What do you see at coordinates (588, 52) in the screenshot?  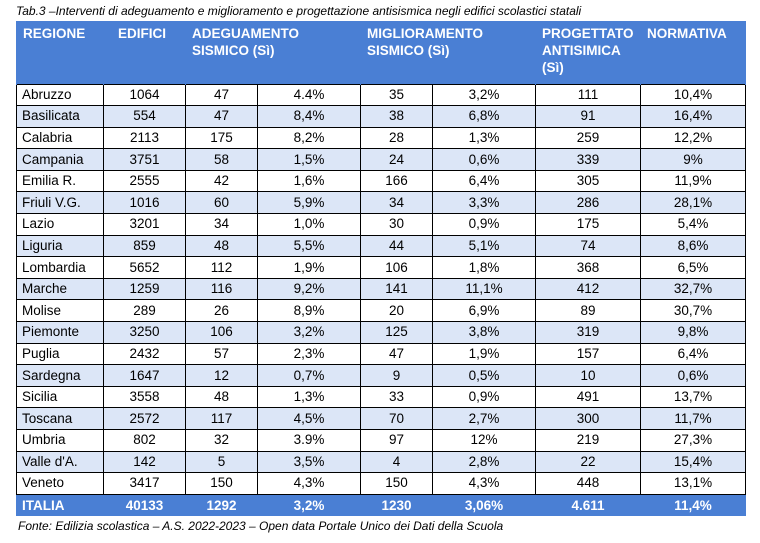 I see `header-progettato: PROGETTATO ANTISIMICA (Sì)` at bounding box center [588, 52].